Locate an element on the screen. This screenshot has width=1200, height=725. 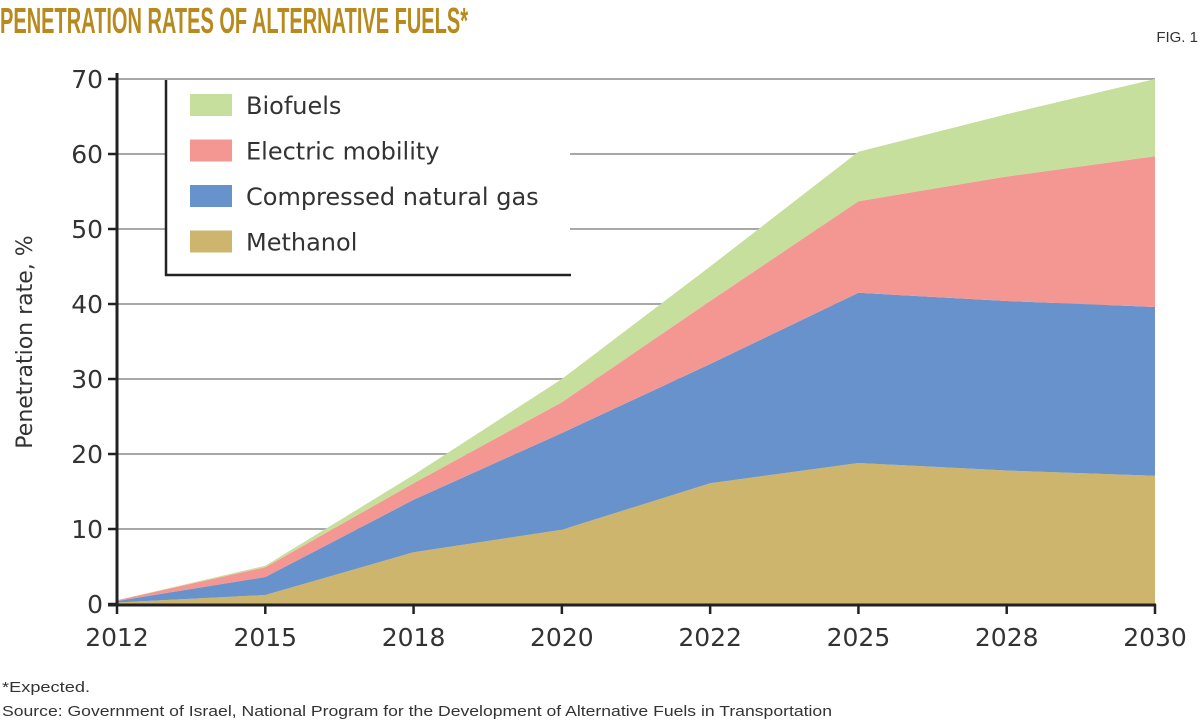
legend-background is located at coordinates (367, 177).